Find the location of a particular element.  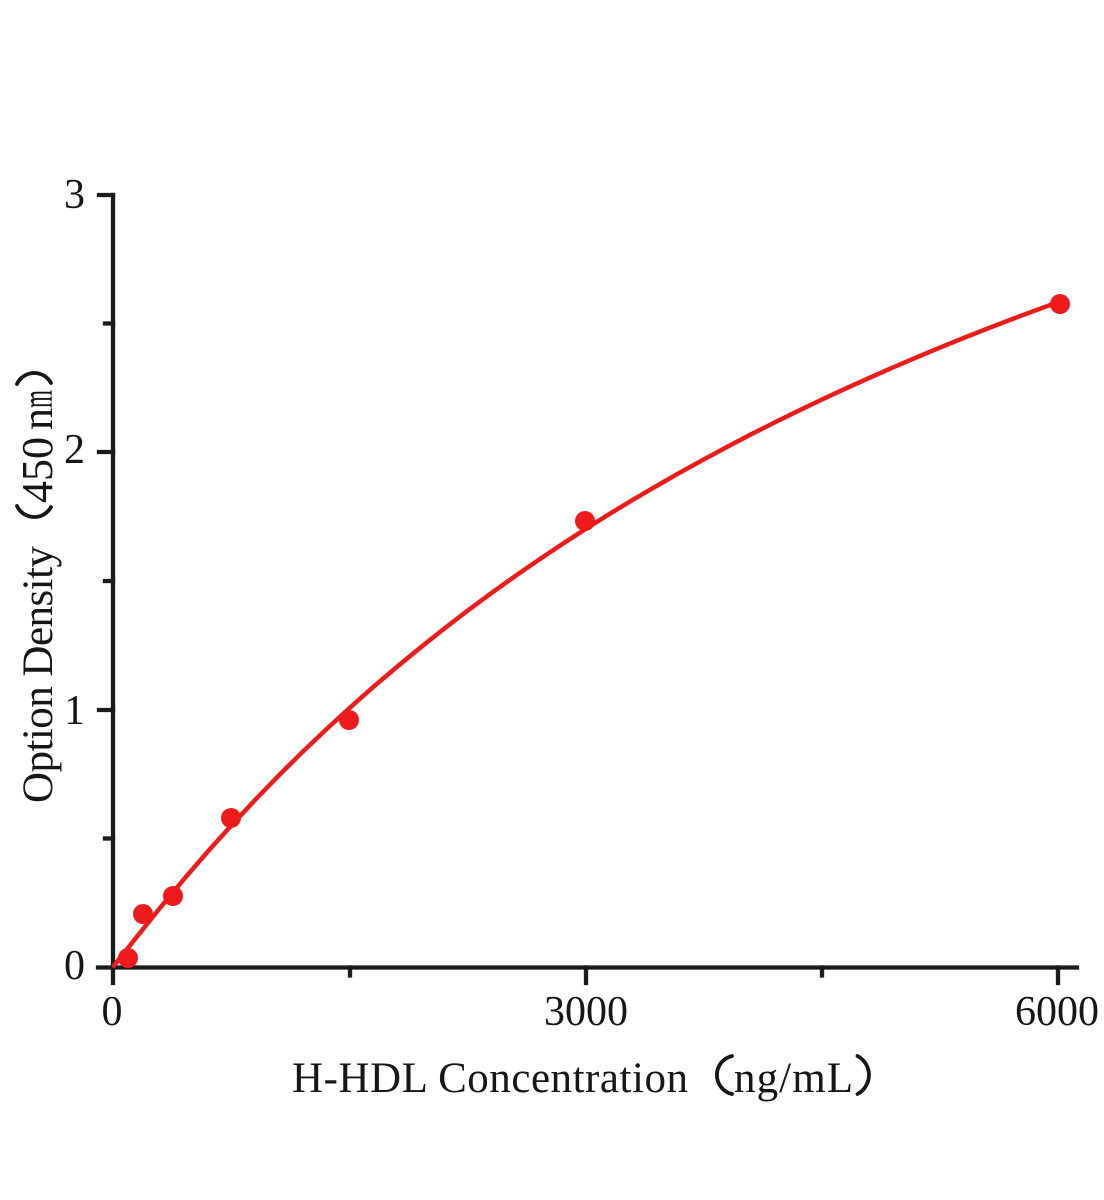

svg-text: 6000 is located at coordinates (1057, 1012).